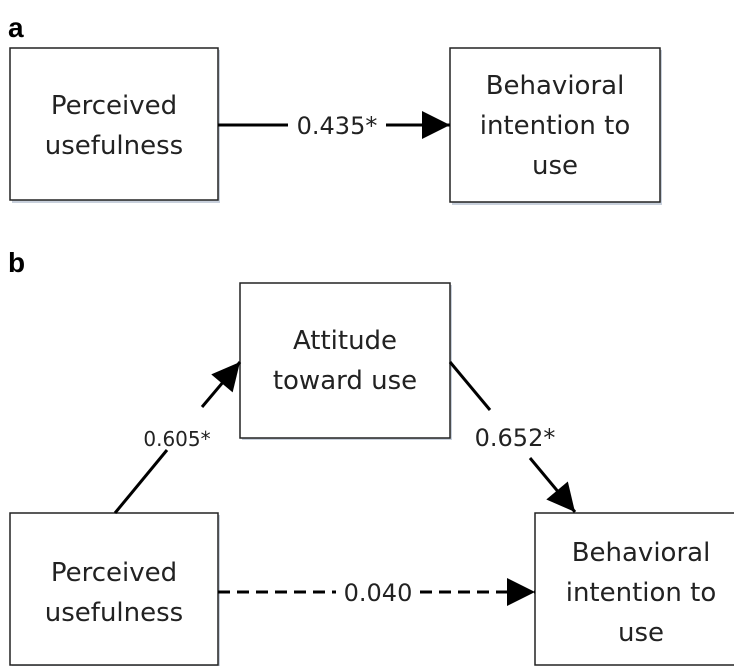 The image size is (734, 666). Describe the element at coordinates (176, 439) in the screenshot. I see `edge-label: 0.605*` at that location.